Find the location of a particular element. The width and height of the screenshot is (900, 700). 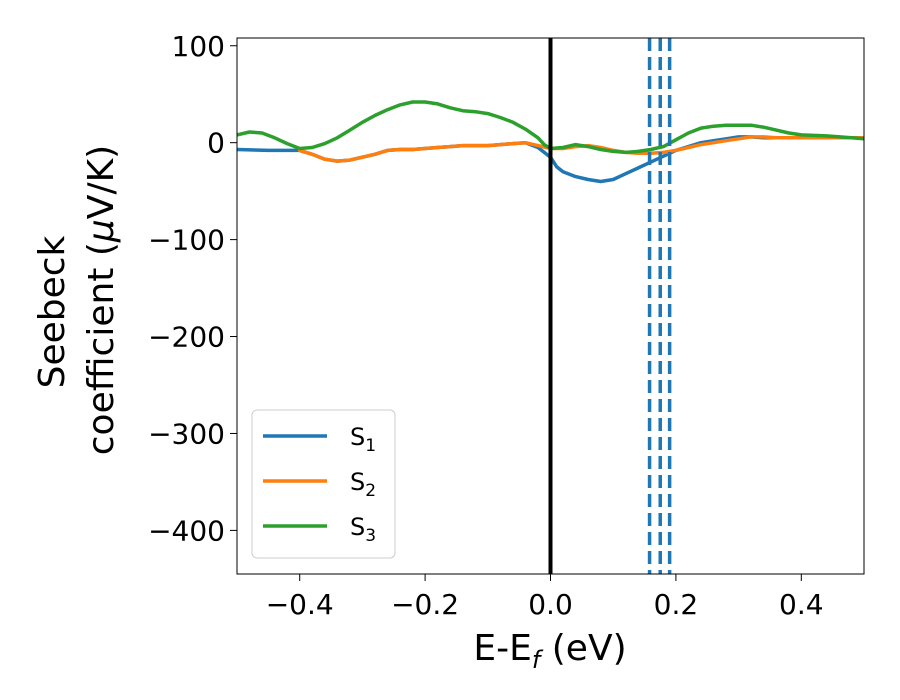

y-tick-label: 0 is located at coordinates (216, 143).